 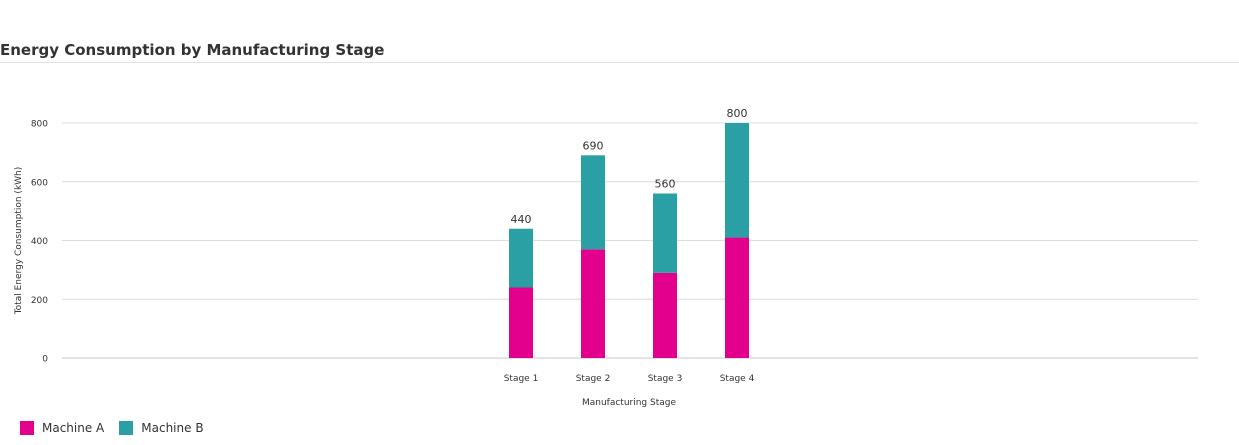 I want to click on legend-item-machine-a: Machine A, so click(x=62, y=428).